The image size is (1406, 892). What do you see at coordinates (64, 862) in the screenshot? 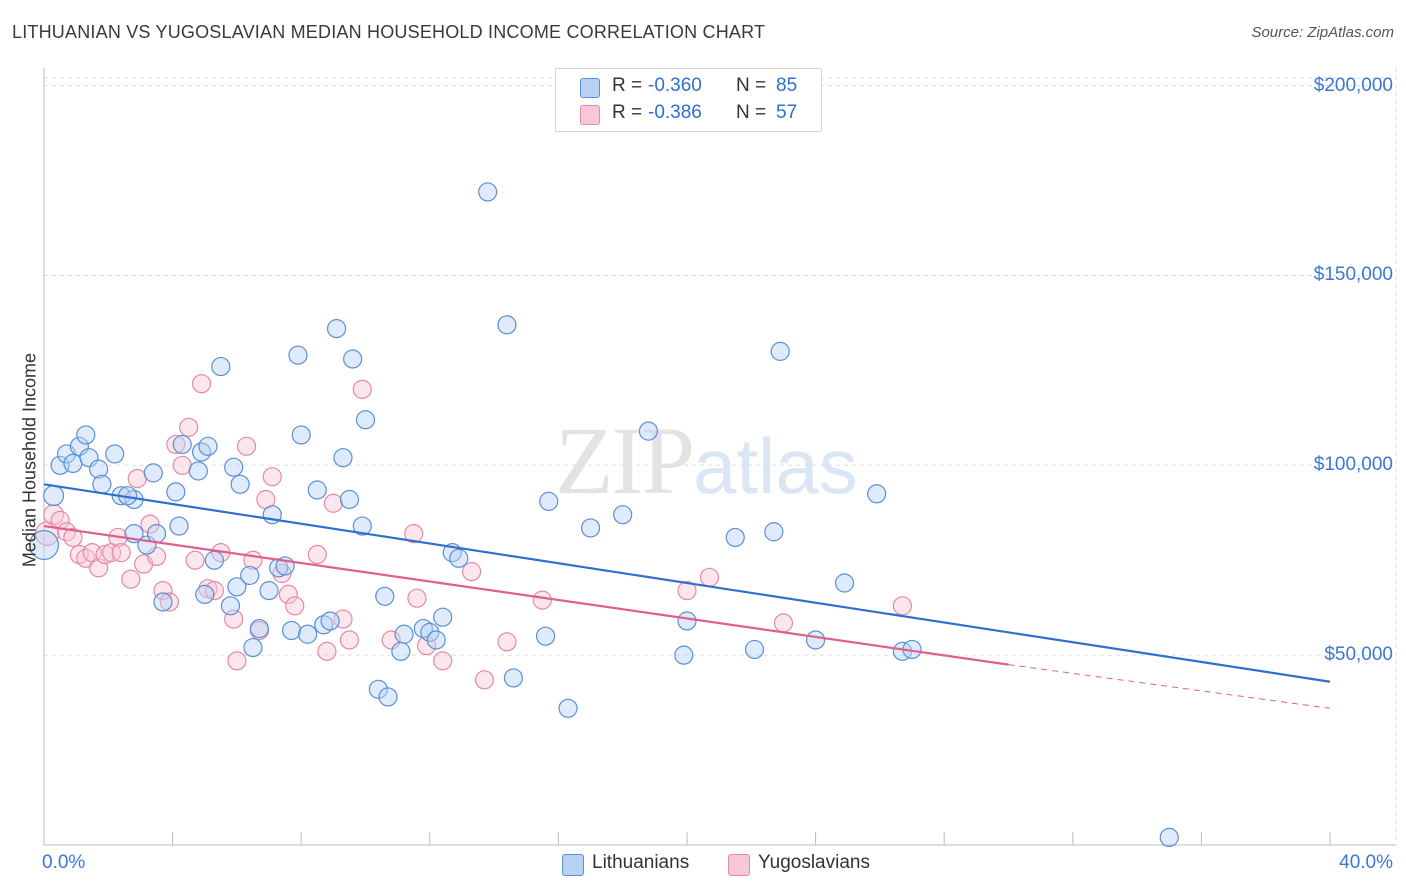
I see `x-tick-min: 0.0%` at bounding box center [64, 862].